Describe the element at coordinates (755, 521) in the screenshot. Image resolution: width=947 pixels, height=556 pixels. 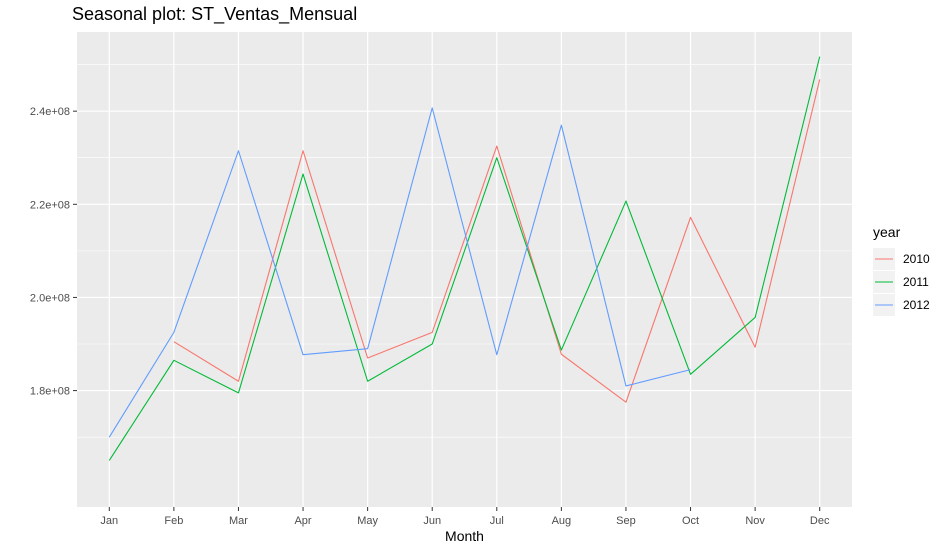
I see `x-tick-label: Nov` at that location.